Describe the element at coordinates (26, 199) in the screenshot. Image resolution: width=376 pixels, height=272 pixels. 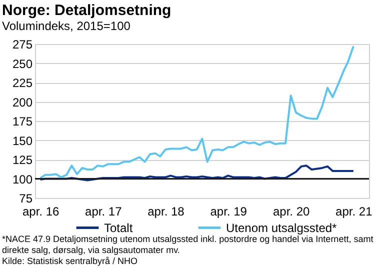
I see `y-tick-label: 75` at that location.